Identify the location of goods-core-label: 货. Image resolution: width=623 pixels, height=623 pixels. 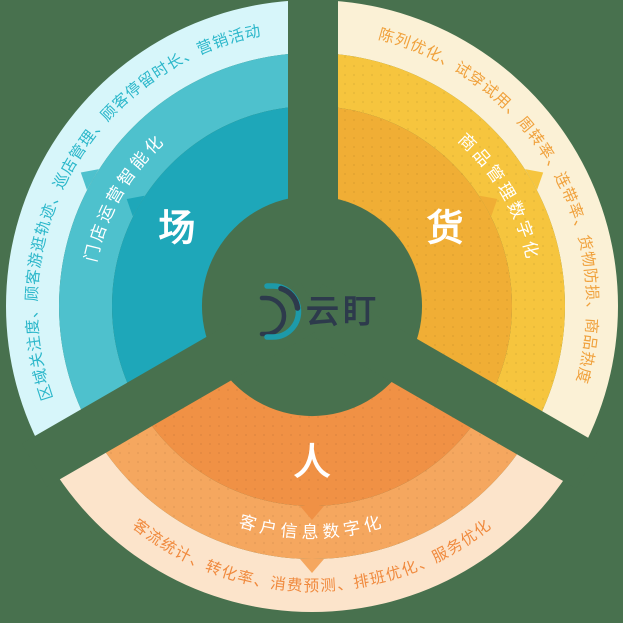
(445, 228).